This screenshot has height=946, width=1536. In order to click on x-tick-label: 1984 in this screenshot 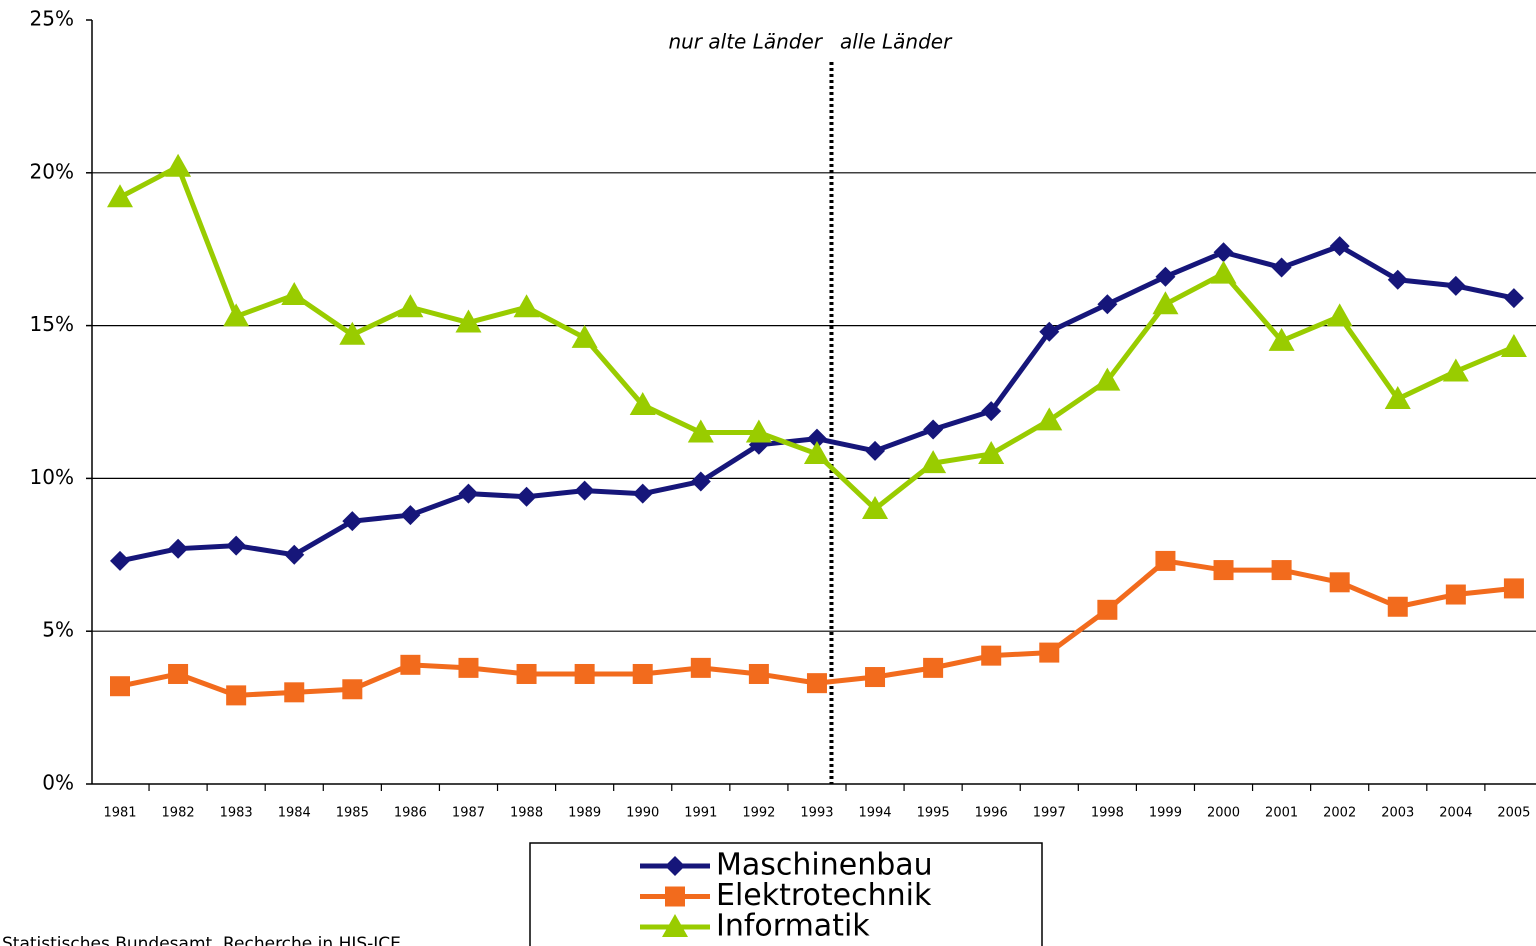, I will do `click(294, 813)`.